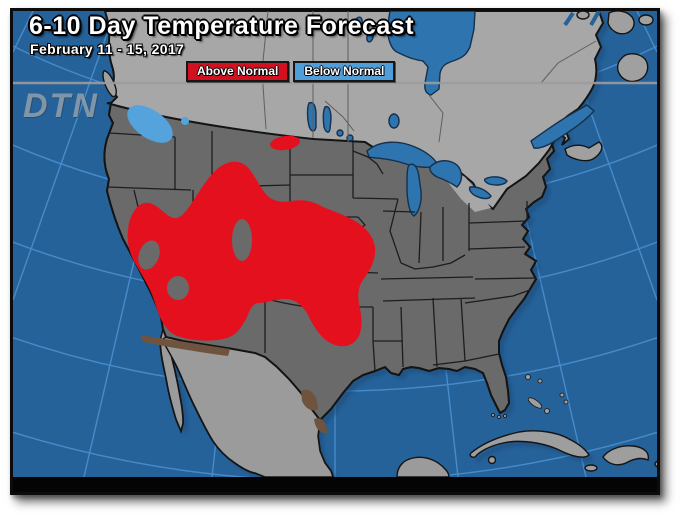 The height and width of the screenshot is (532, 692). Describe the element at coordinates (632, 68) in the screenshot. I see `newfoundland` at that location.